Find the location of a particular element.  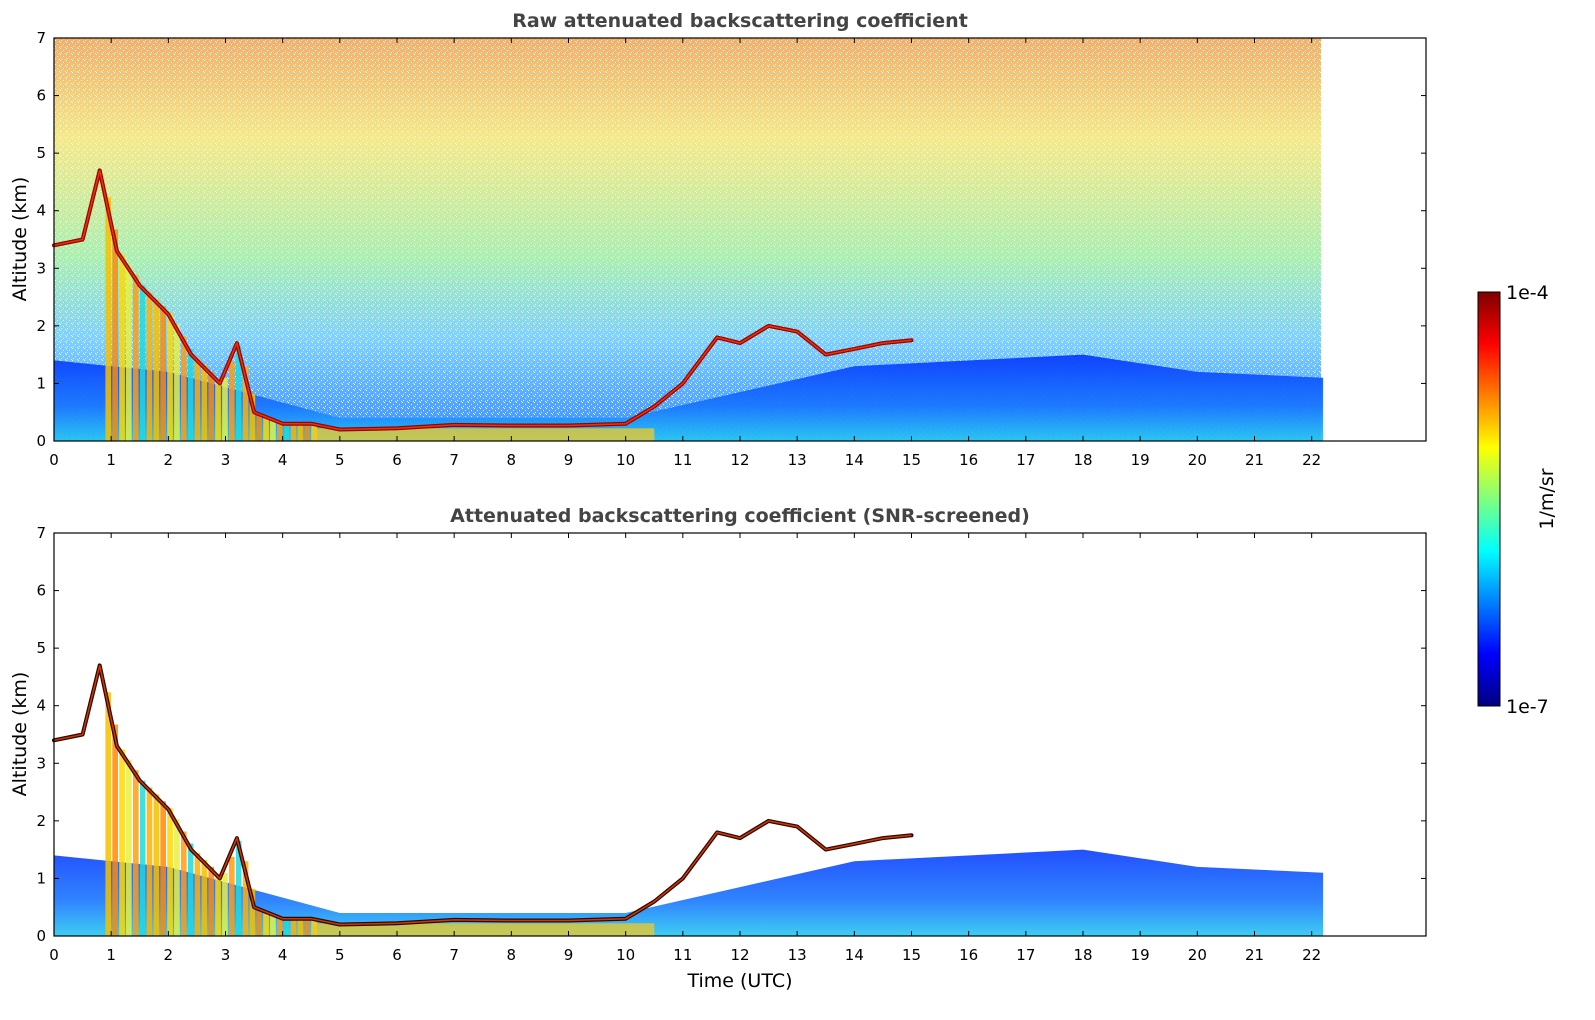

x-tick-label: 20 is located at coordinates (1197, 955).